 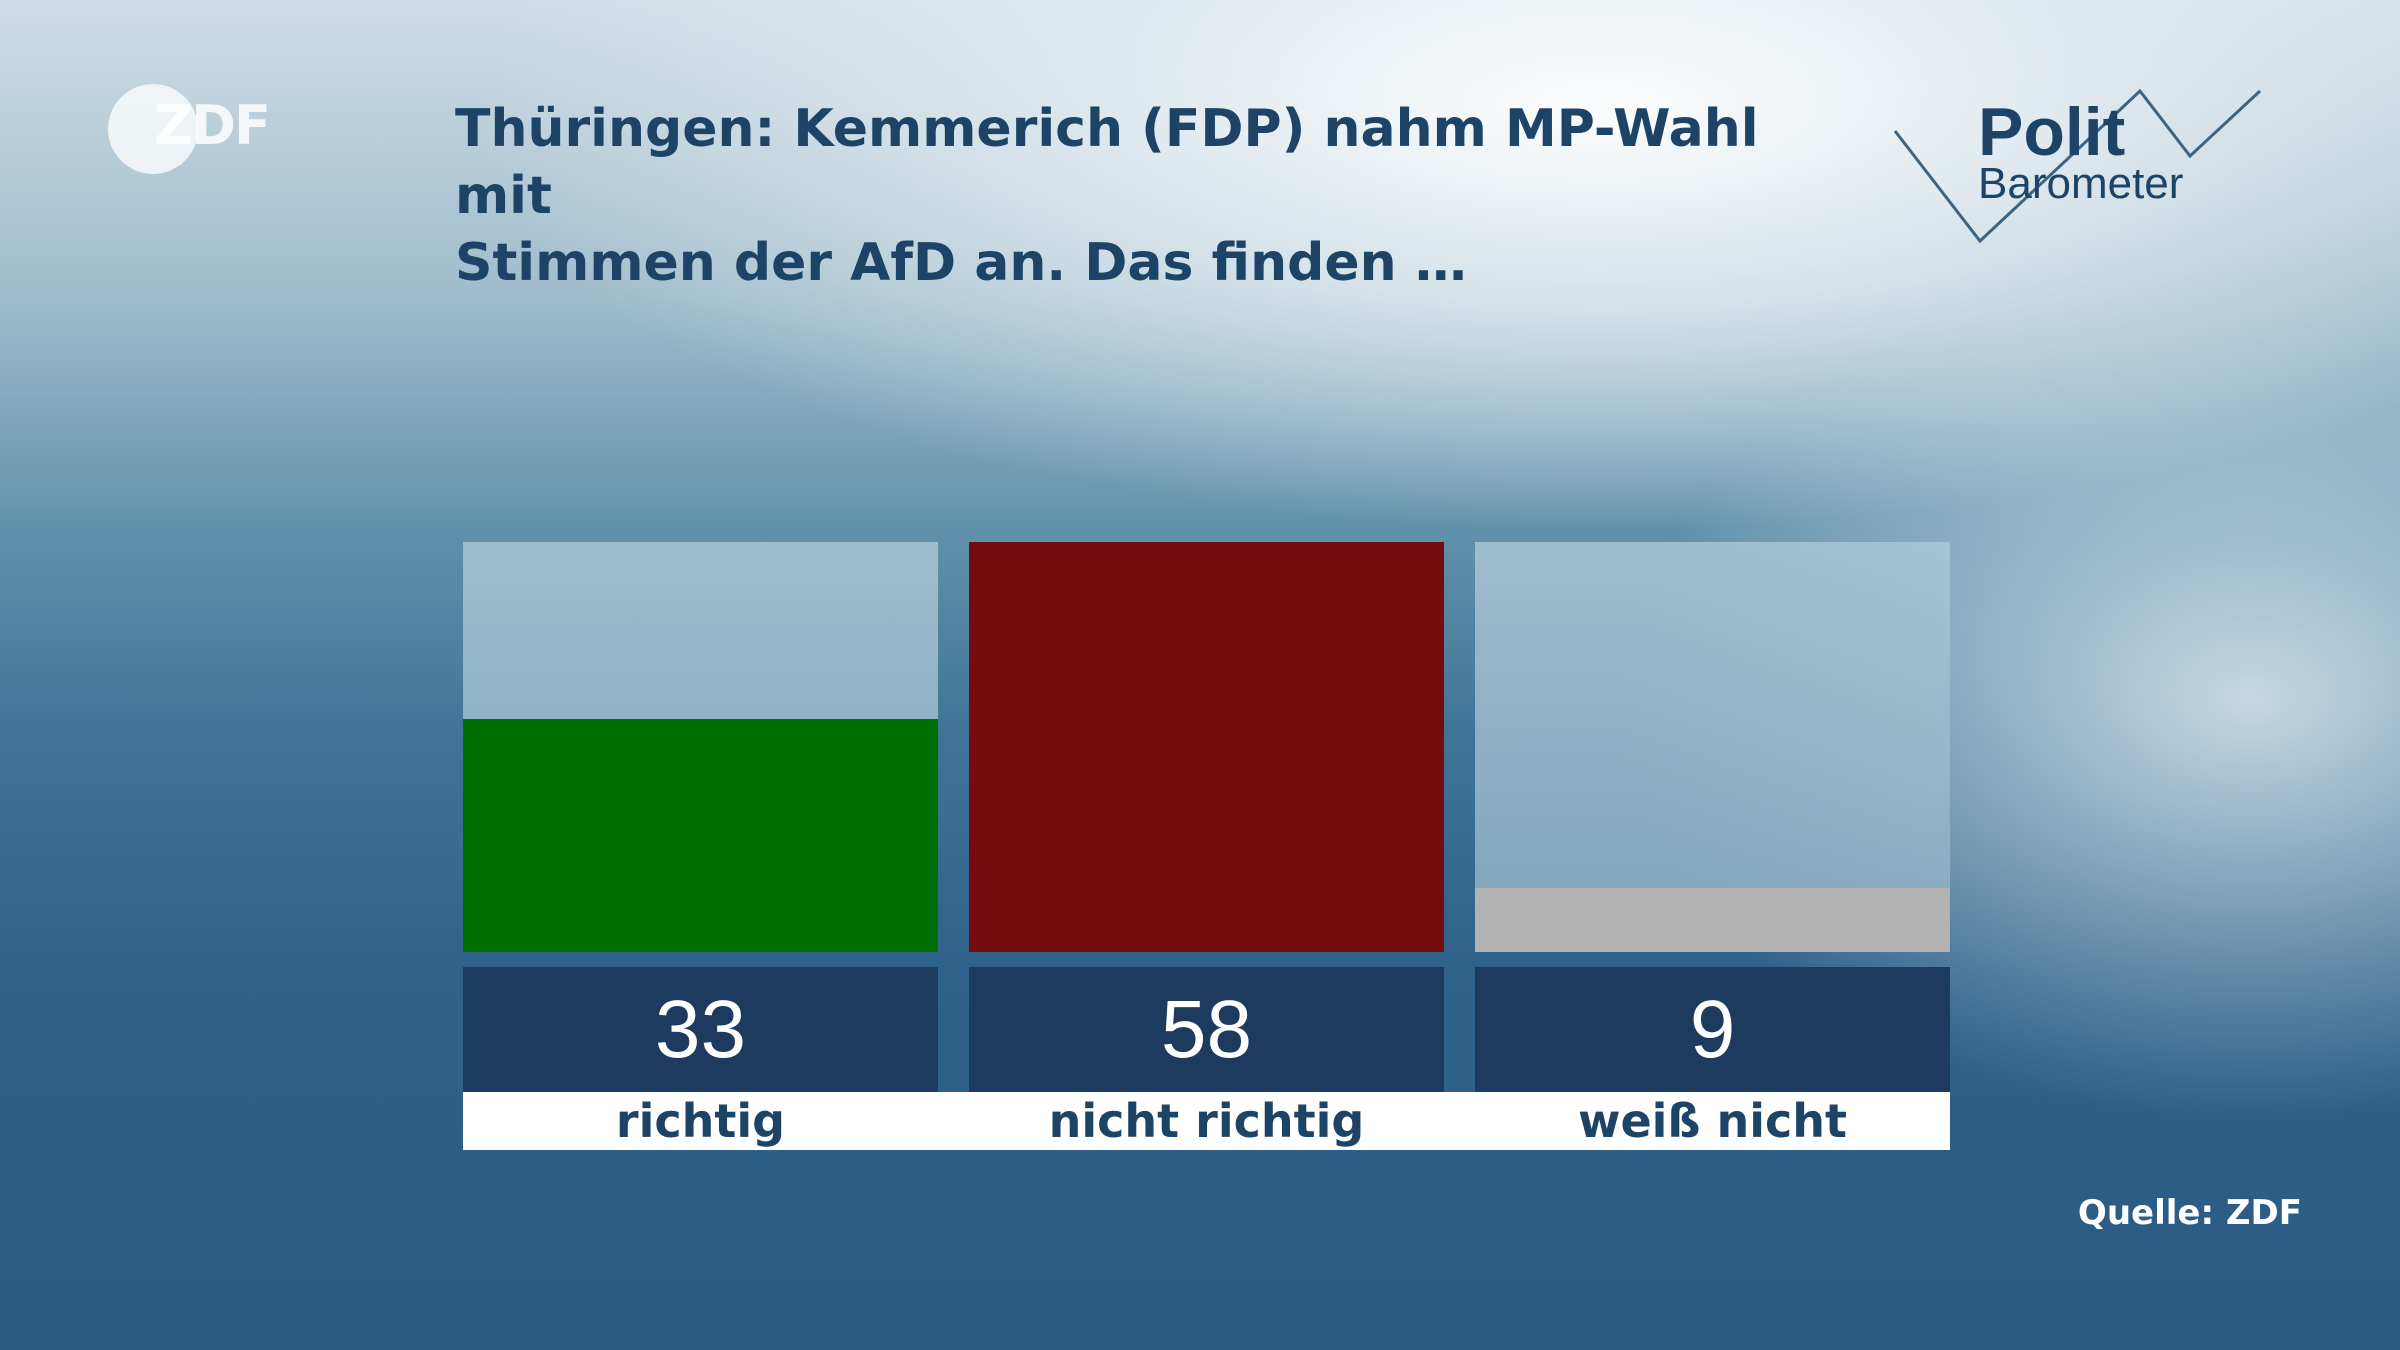 I want to click on zdf-logo-text: ZDF, so click(x=212, y=125).